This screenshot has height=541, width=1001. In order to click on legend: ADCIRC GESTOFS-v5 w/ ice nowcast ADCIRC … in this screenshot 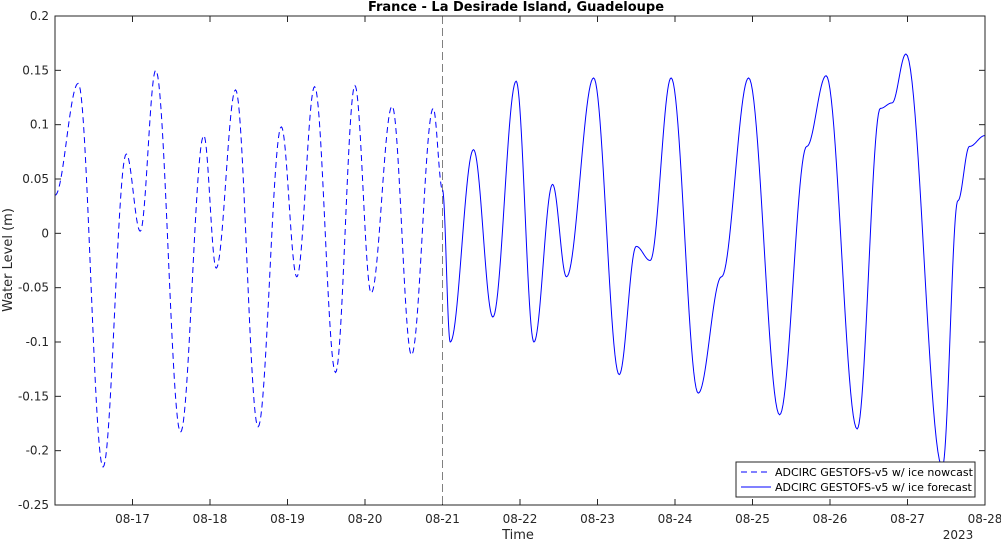, I will do `click(855, 479)`.